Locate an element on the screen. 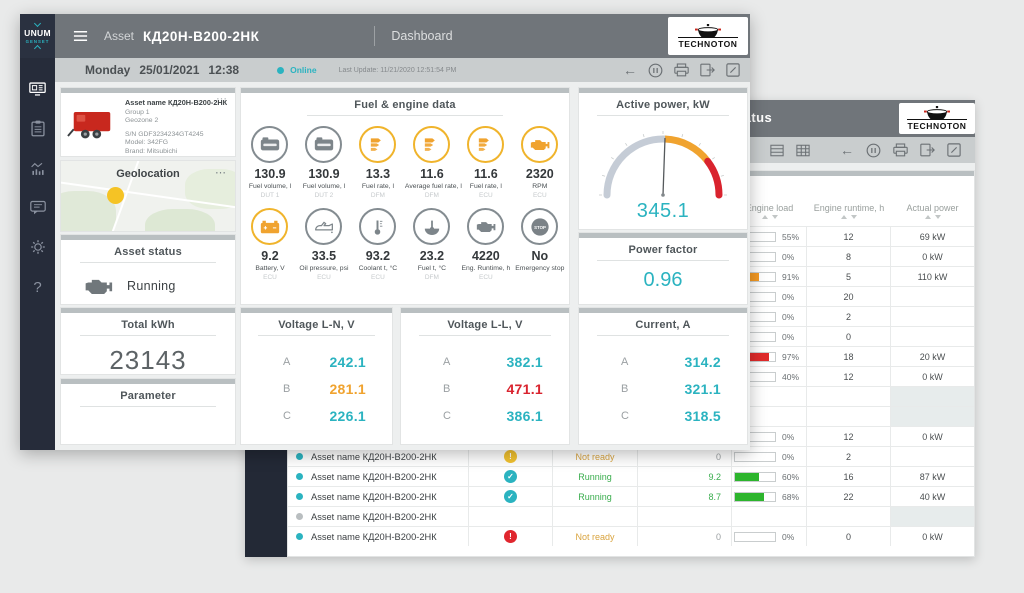 The image size is (1024, 593). nav-dashboard: Dashboard is located at coordinates (422, 36).